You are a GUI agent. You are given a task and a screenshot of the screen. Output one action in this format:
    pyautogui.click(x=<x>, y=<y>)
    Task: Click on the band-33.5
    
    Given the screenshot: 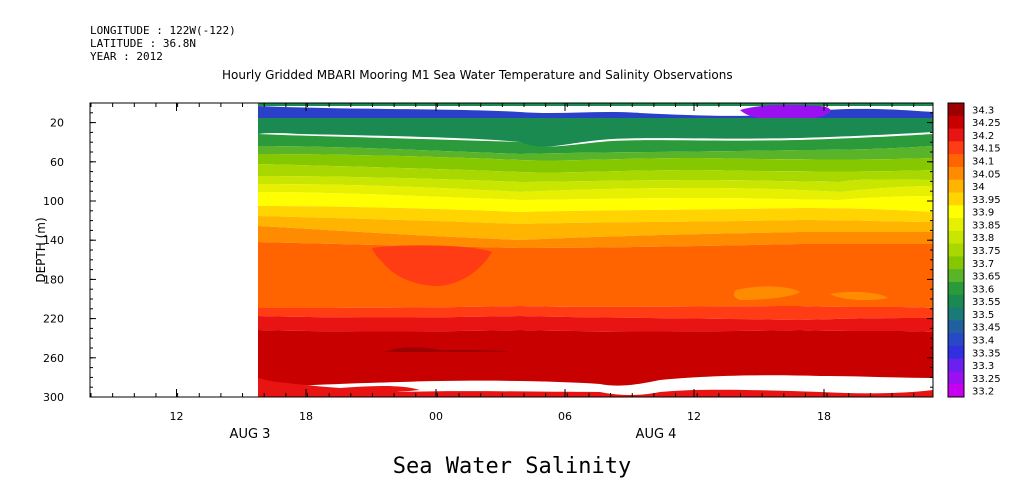 What is the action you would take?
    pyautogui.click(x=595, y=104)
    